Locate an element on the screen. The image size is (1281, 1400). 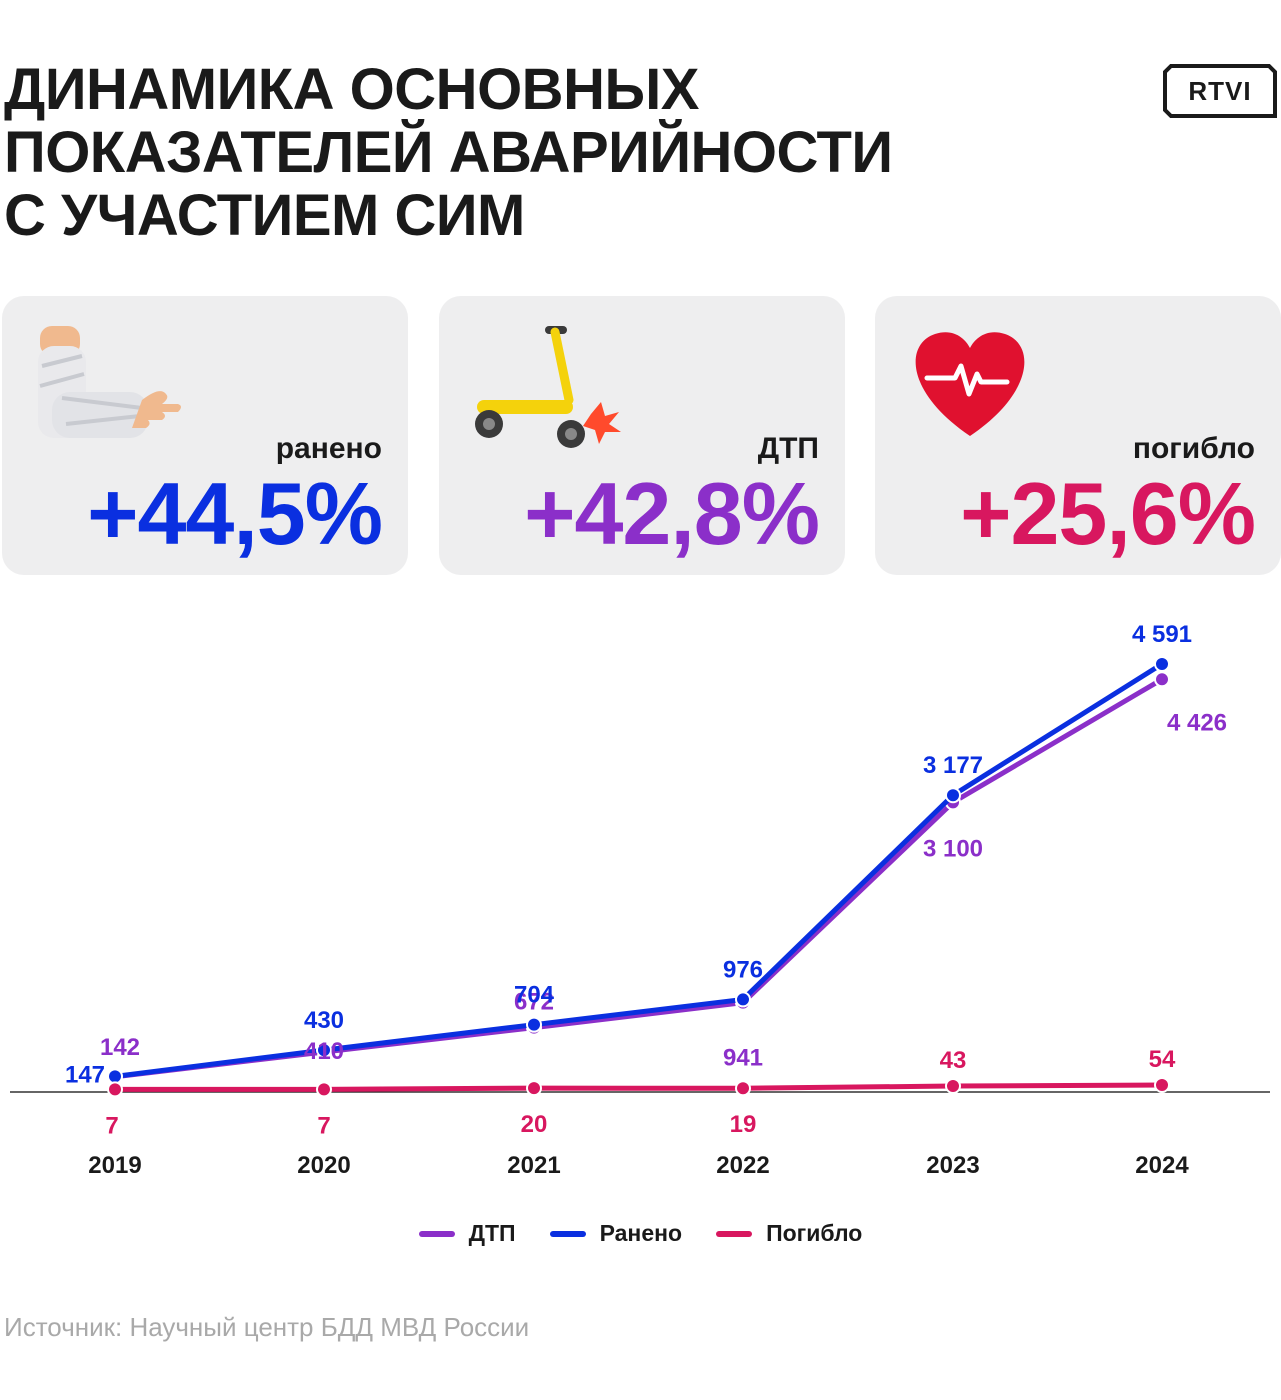
title-line-3: С УЧАСТИЕМ СИМ is located at coordinates (264, 215).